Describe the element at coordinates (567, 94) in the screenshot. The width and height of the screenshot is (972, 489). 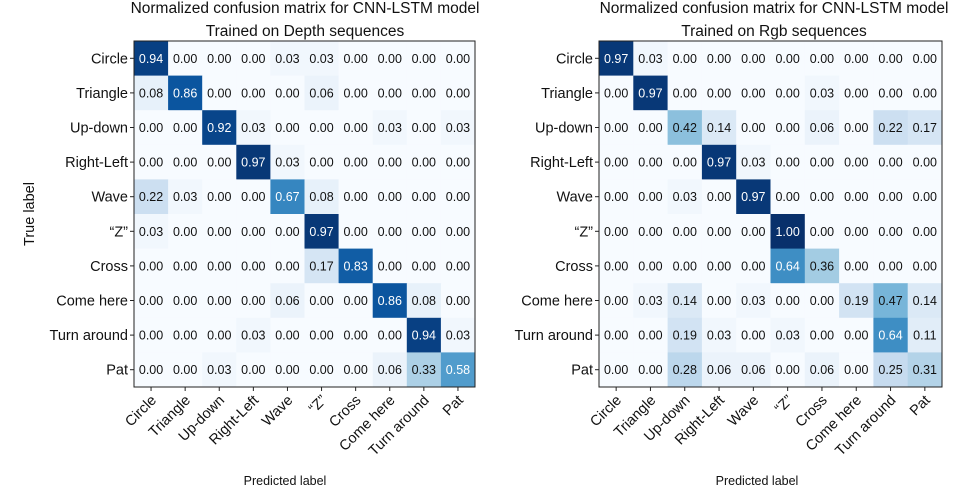
I see `y-tick-label: Triangle` at that location.